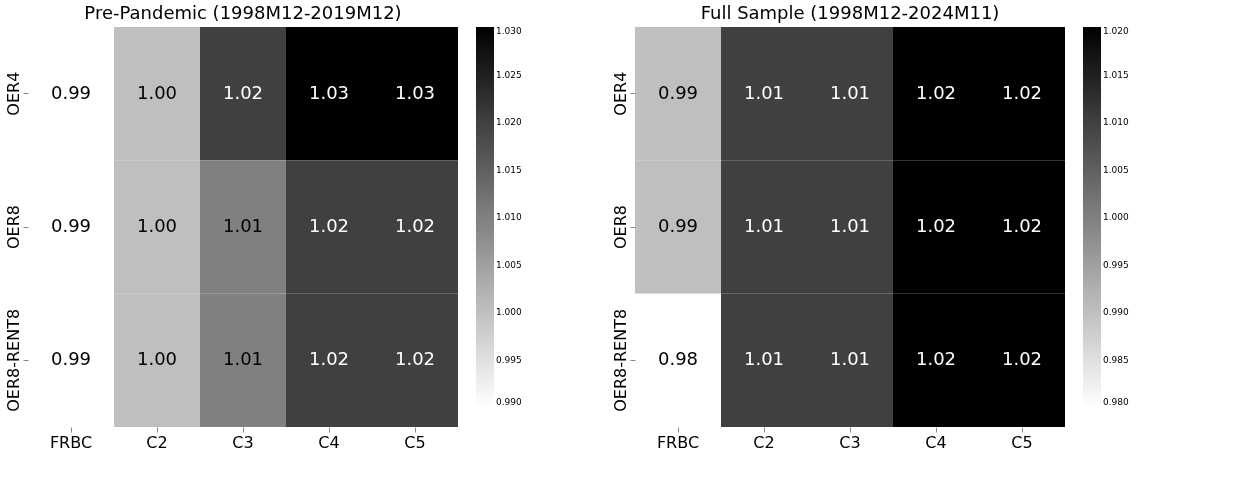 The image size is (1249, 480). I want to click on color-bar-label: 1.030, so click(509, 31).